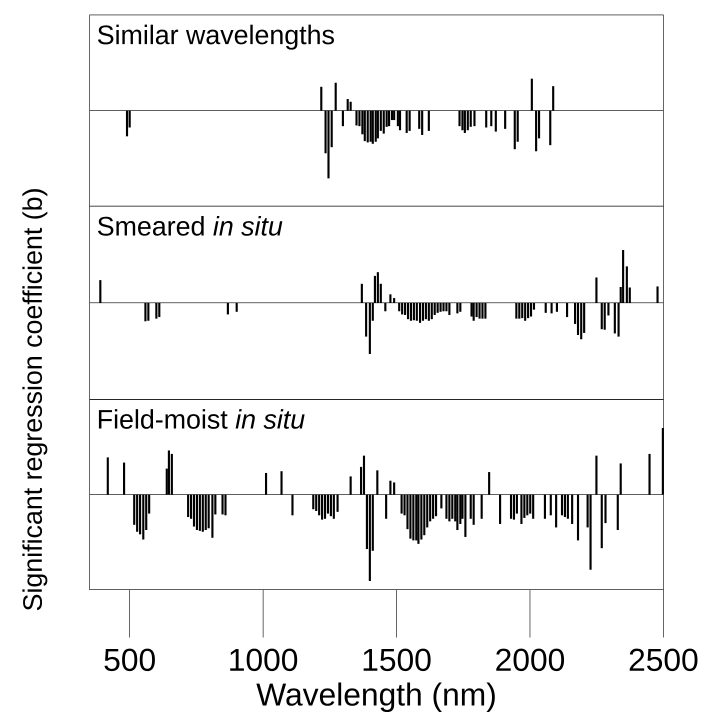 The width and height of the screenshot is (708, 721). Describe the element at coordinates (375, 697) in the screenshot. I see `x-axis-title: Wavelength (nm)` at that location.